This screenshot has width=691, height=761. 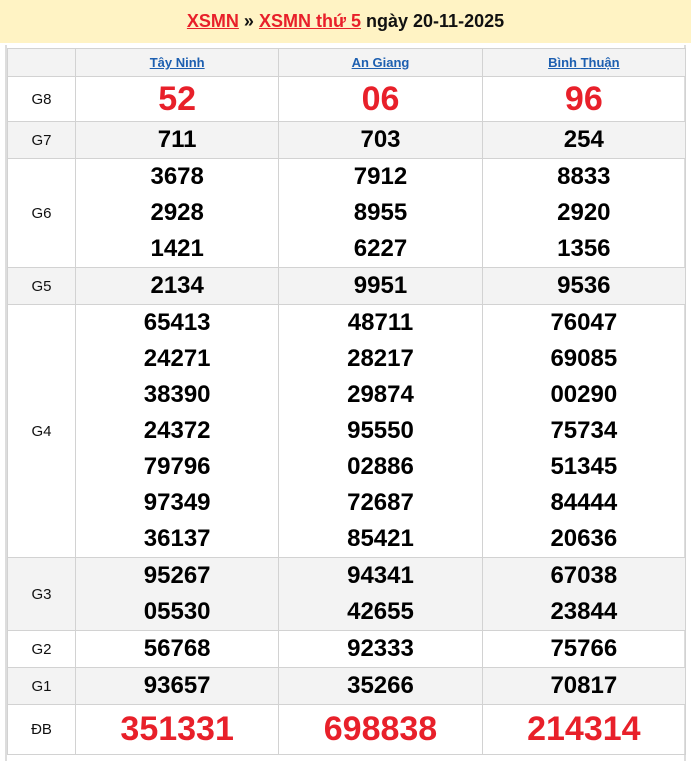 I want to click on result-cell: 8833 2920 1356, so click(x=584, y=213).